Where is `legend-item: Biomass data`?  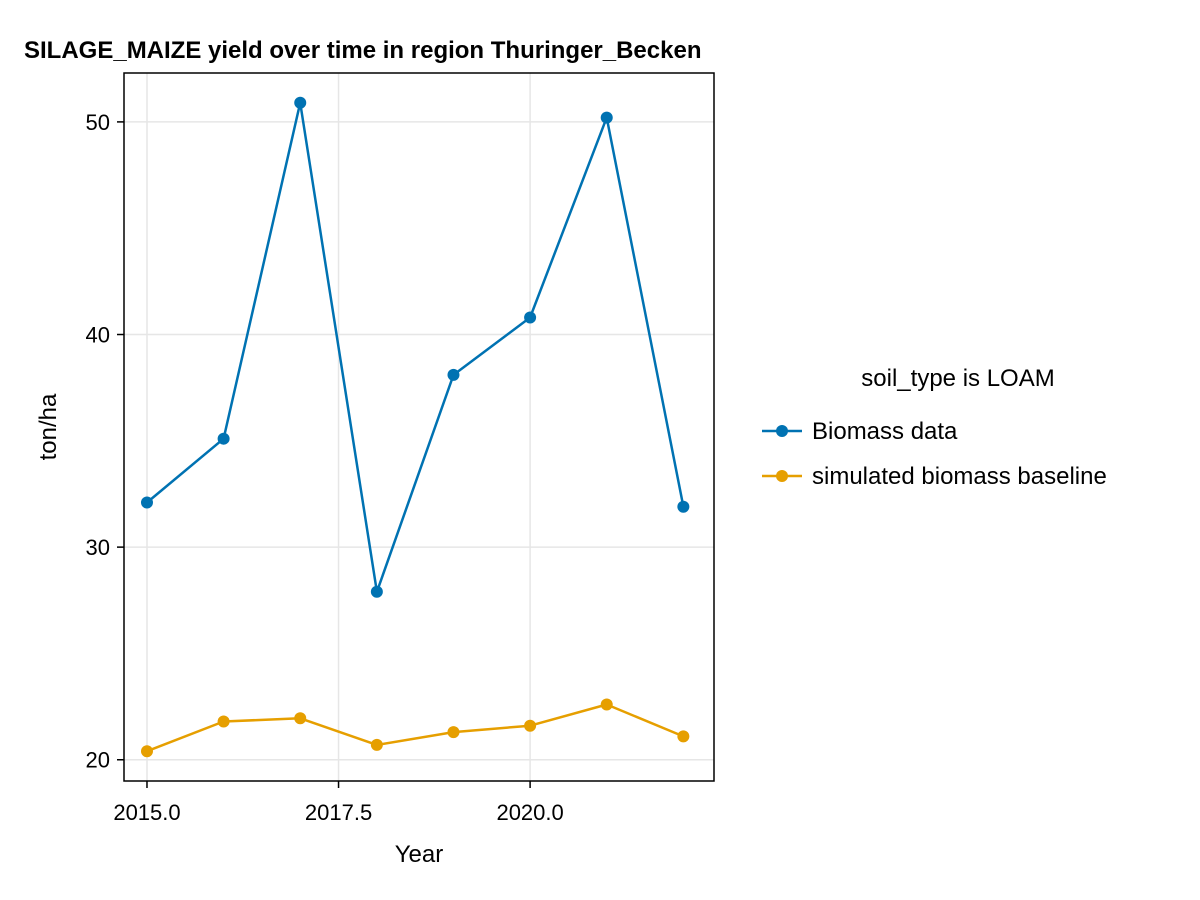
legend-item: Biomass data is located at coordinates (860, 431).